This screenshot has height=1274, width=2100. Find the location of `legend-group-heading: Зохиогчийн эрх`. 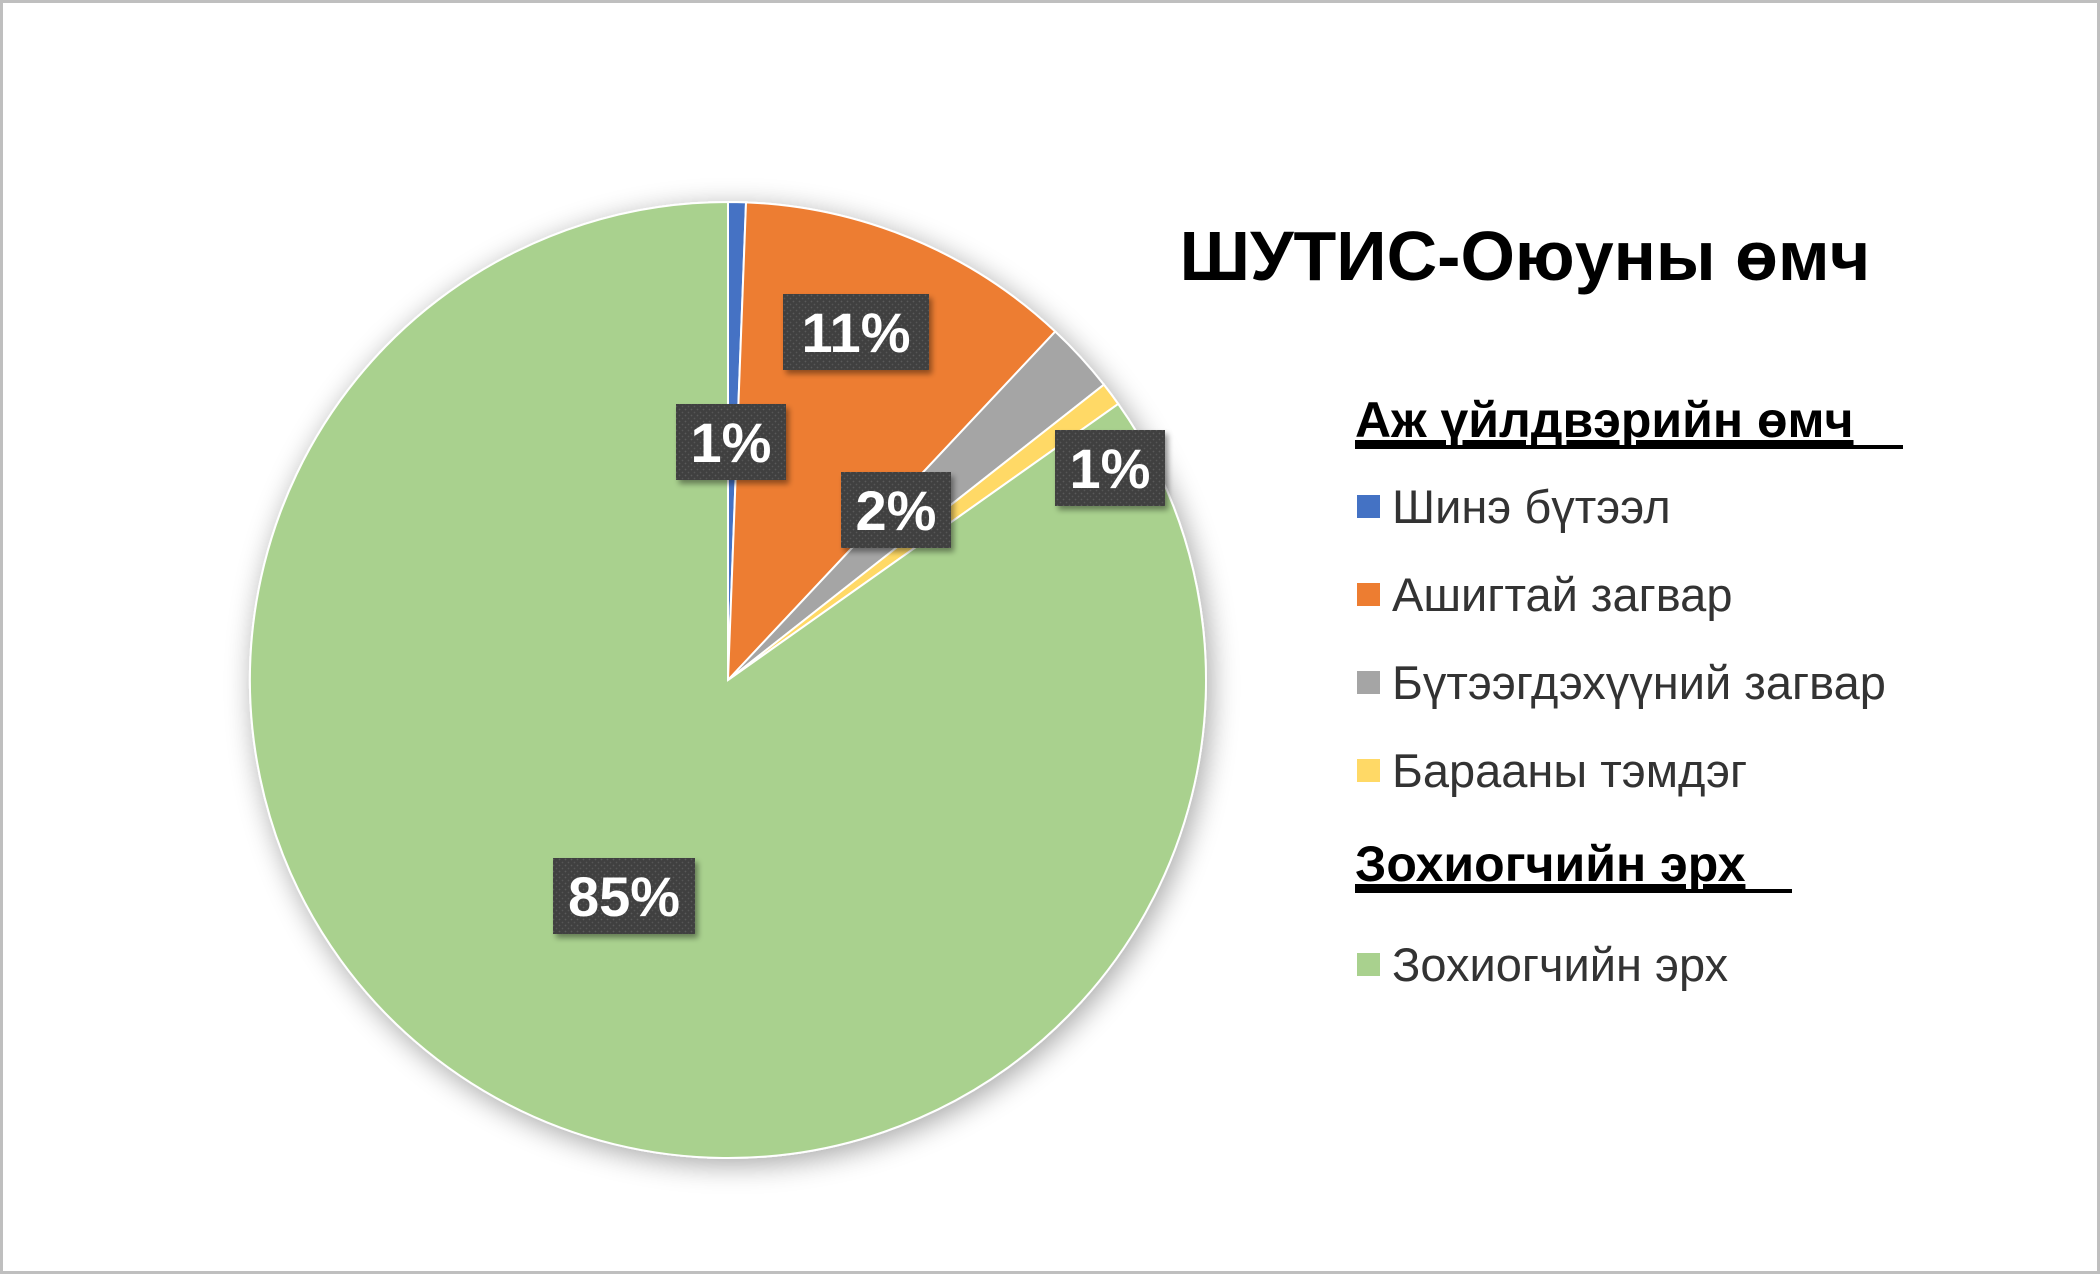

legend-group-heading: Зохиогчийн эрх is located at coordinates (1550, 864).